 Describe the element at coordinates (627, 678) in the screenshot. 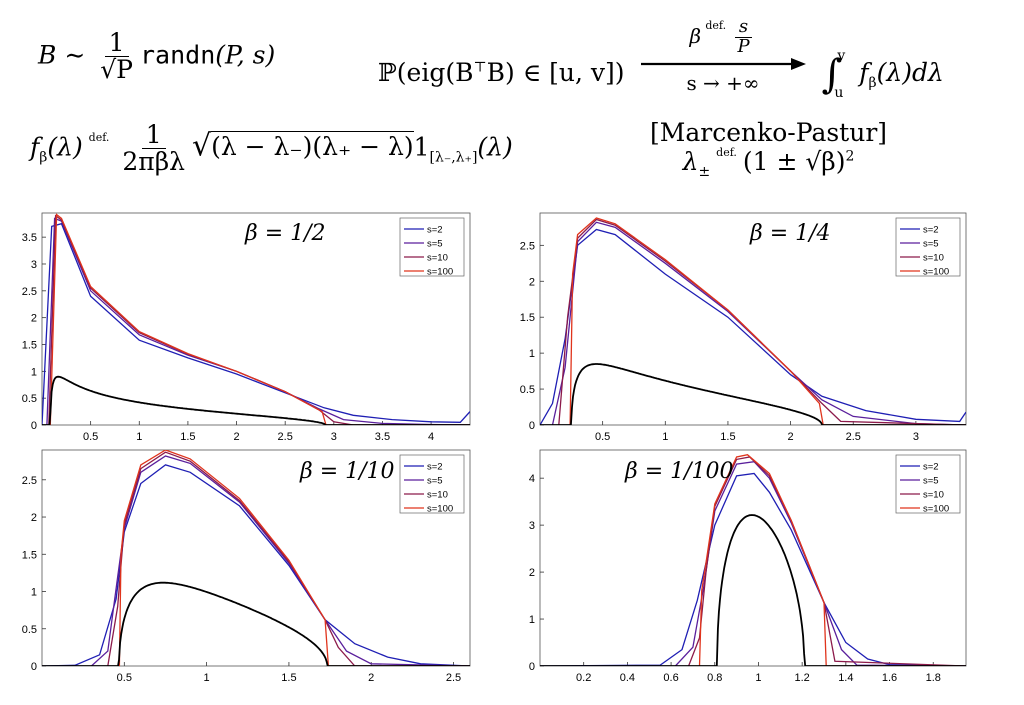

I see `x-tick-label: 0.4` at that location.